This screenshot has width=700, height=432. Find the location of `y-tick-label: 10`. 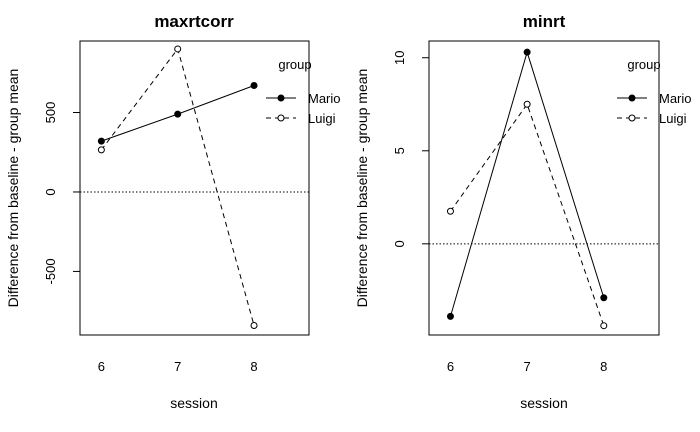

y-tick-label: 10 is located at coordinates (399, 58).